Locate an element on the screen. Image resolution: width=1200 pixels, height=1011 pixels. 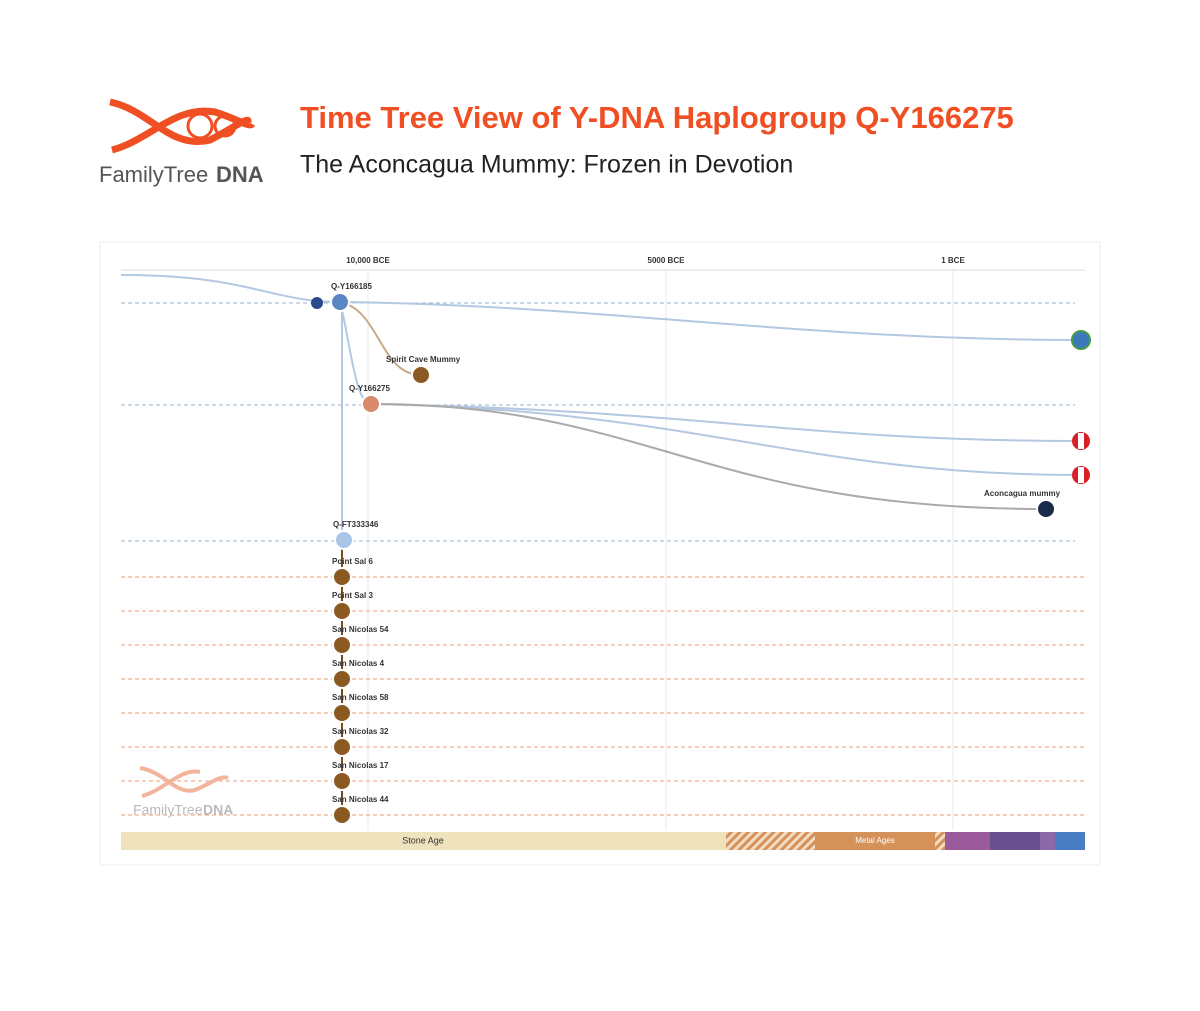
collapse-button is located at coordinates (317, 303).